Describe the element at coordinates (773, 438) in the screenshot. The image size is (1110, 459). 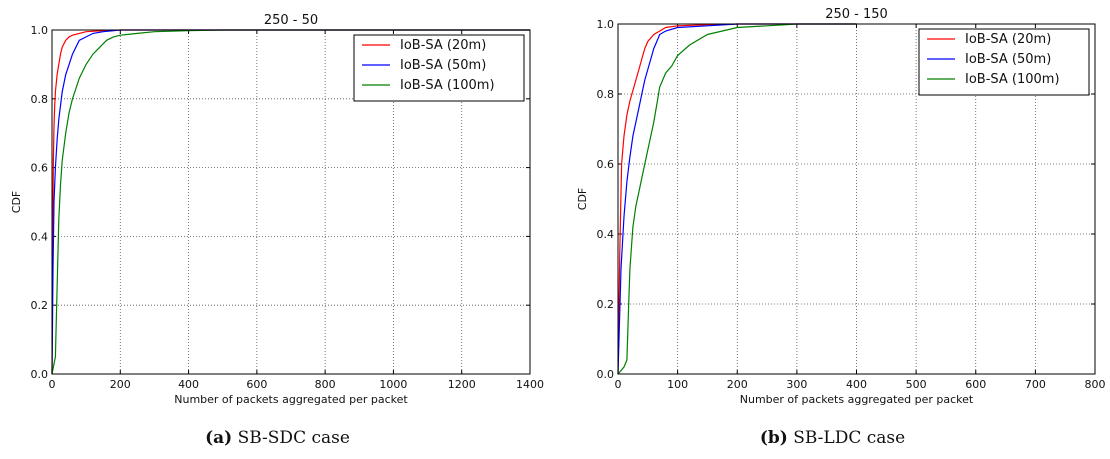
I see `chart-b-caption-label: (b)` at that location.